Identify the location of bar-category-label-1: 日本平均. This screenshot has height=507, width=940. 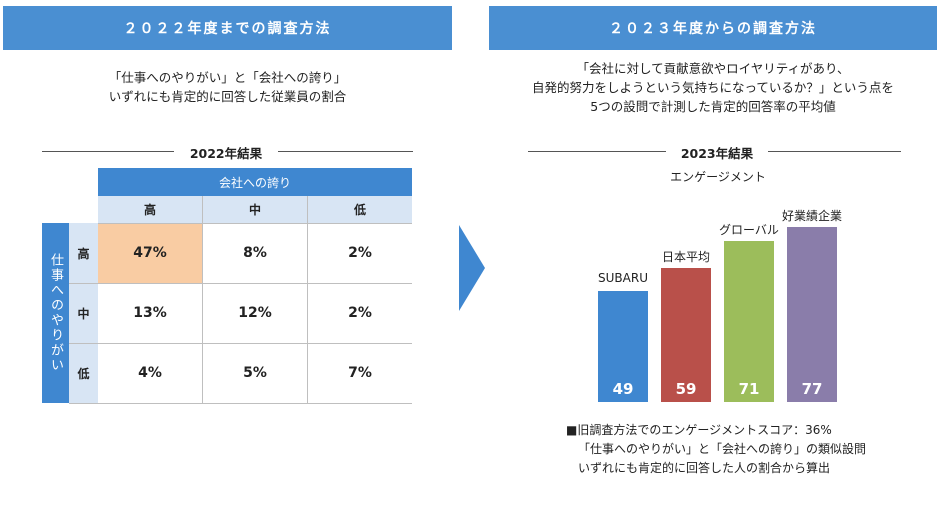
(685, 257).